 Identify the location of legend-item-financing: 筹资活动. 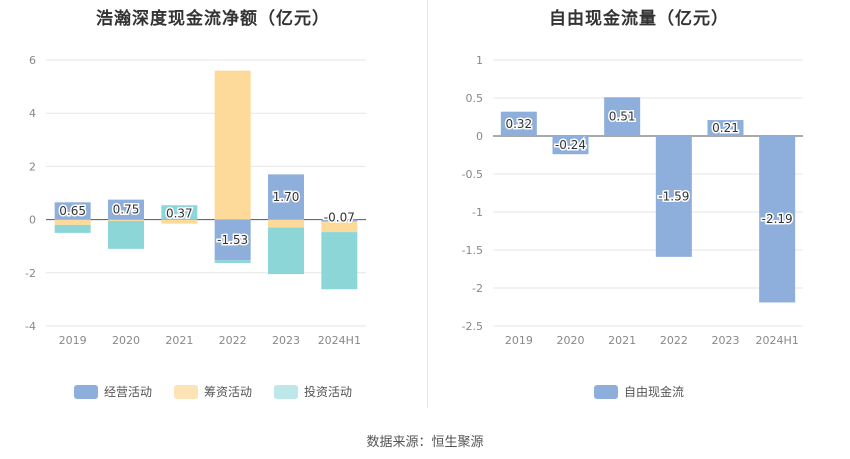
(212, 391).